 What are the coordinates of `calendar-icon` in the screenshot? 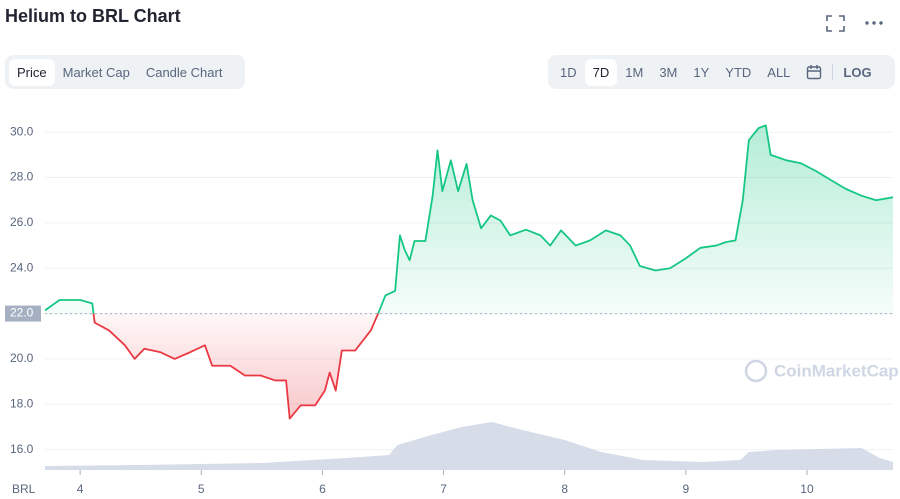 It's located at (814, 72).